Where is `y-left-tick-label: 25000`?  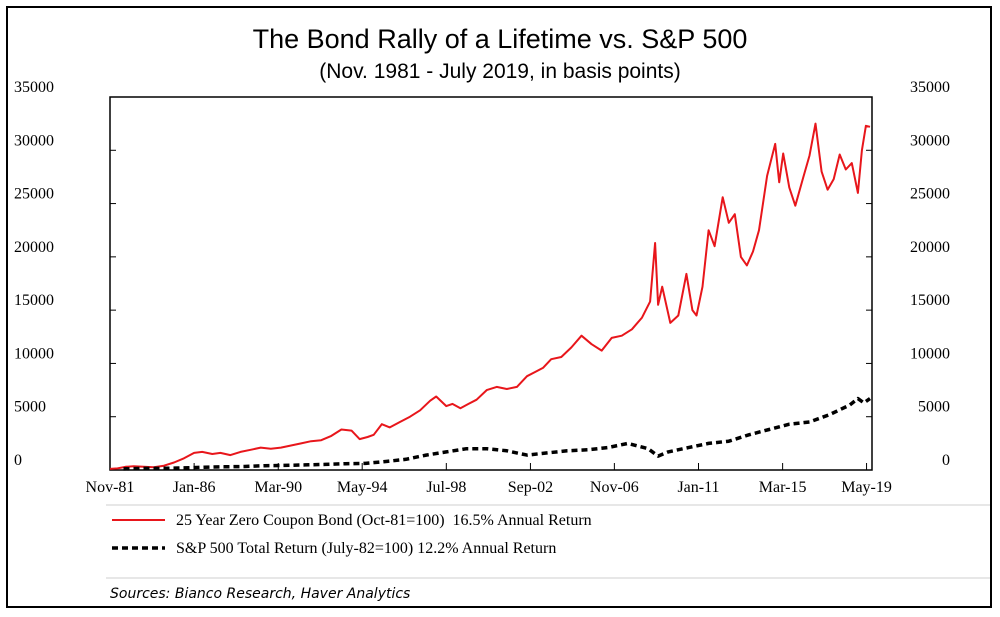
y-left-tick-label: 25000 is located at coordinates (34, 194).